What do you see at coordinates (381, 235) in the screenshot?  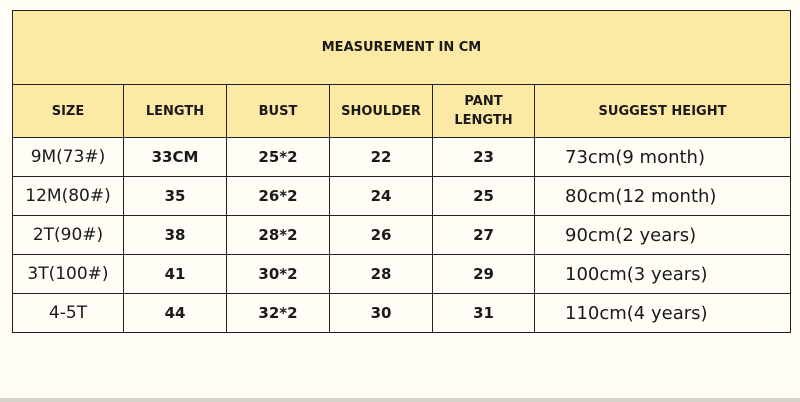 I see `table-cell: 26` at bounding box center [381, 235].